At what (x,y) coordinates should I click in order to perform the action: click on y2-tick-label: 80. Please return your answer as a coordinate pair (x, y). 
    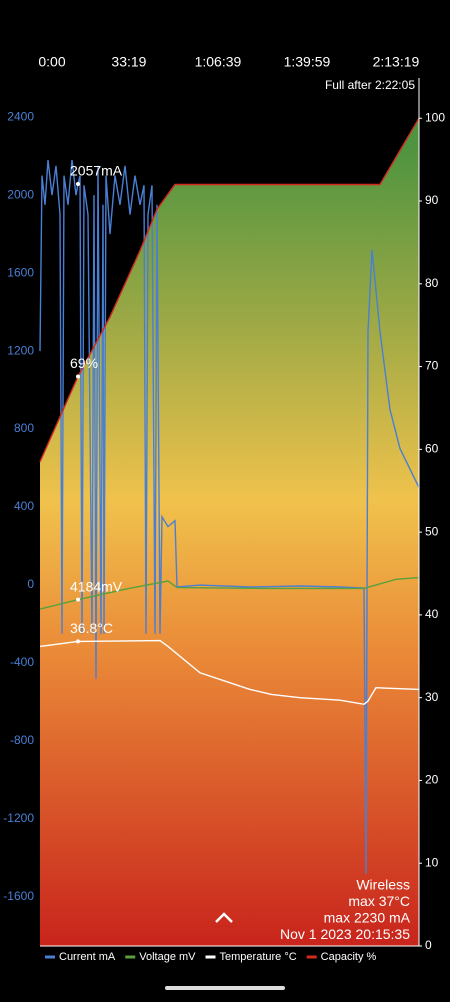
    Looking at the image, I should click on (432, 283).